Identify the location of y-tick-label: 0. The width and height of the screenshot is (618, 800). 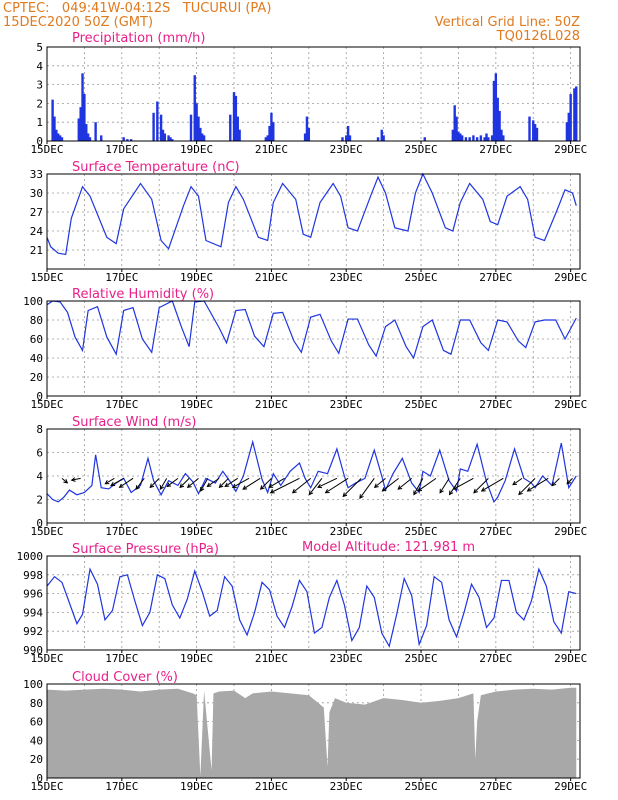
(39, 141).